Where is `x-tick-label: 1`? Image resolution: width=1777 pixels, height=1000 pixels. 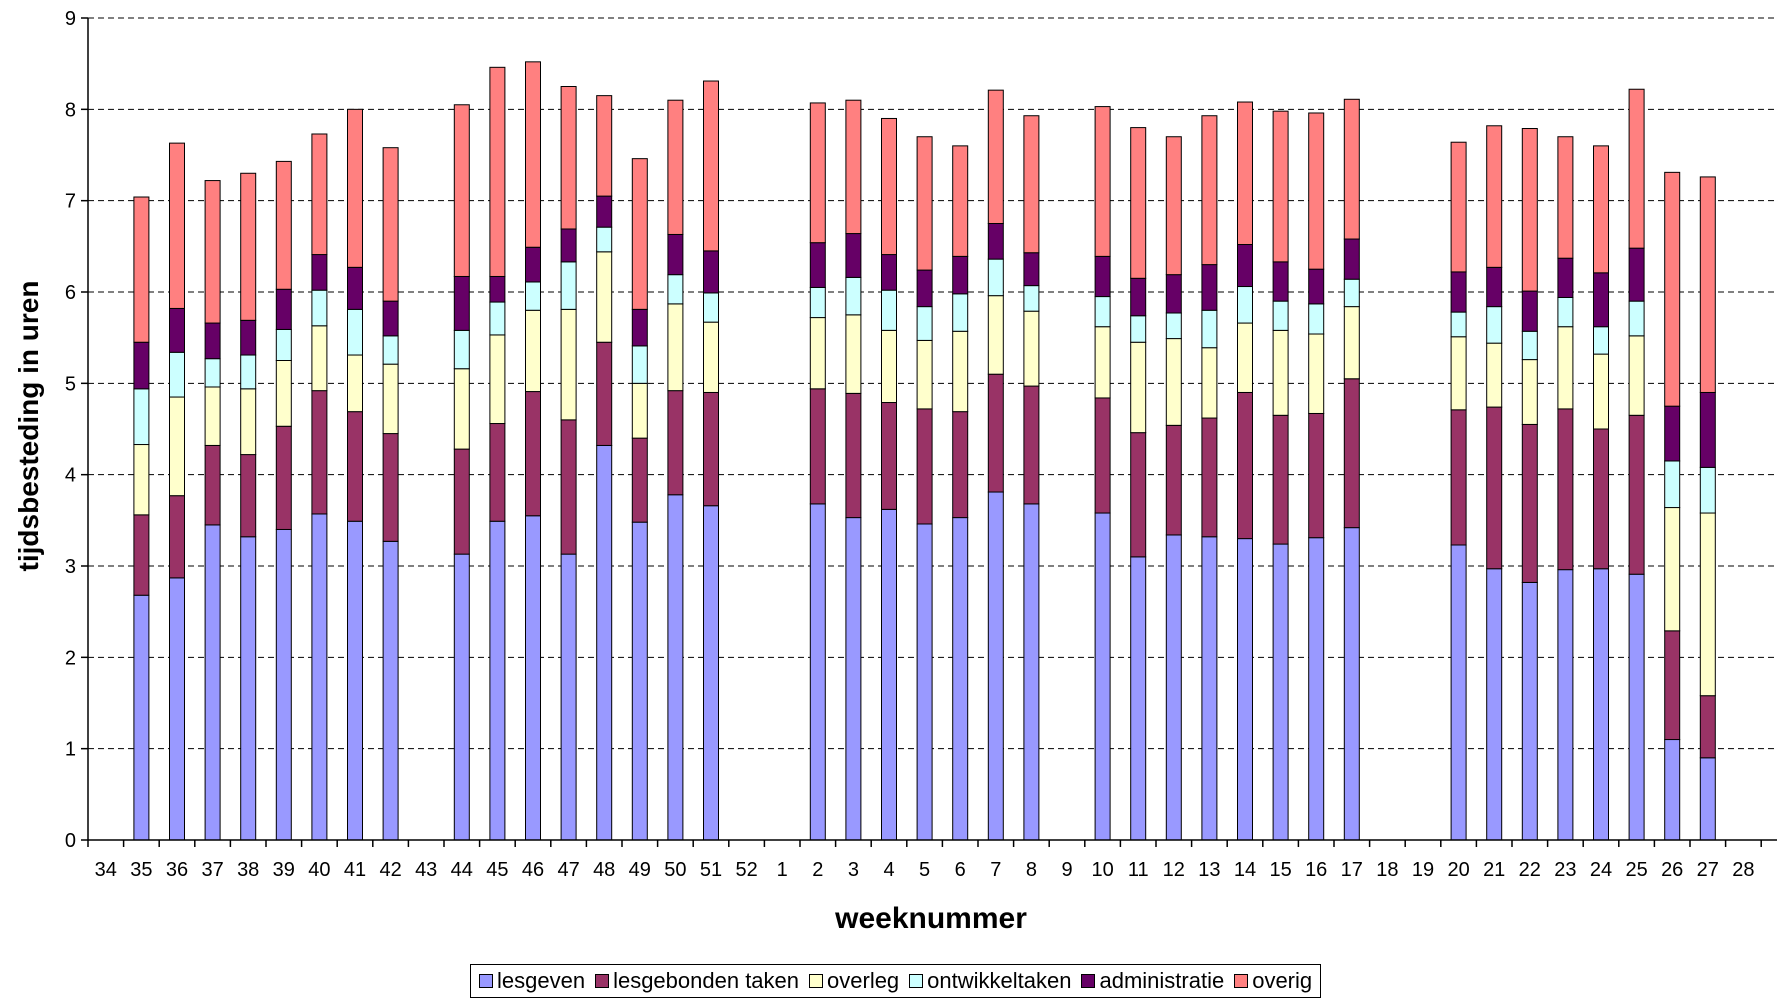
x-tick-label: 1 is located at coordinates (782, 870).